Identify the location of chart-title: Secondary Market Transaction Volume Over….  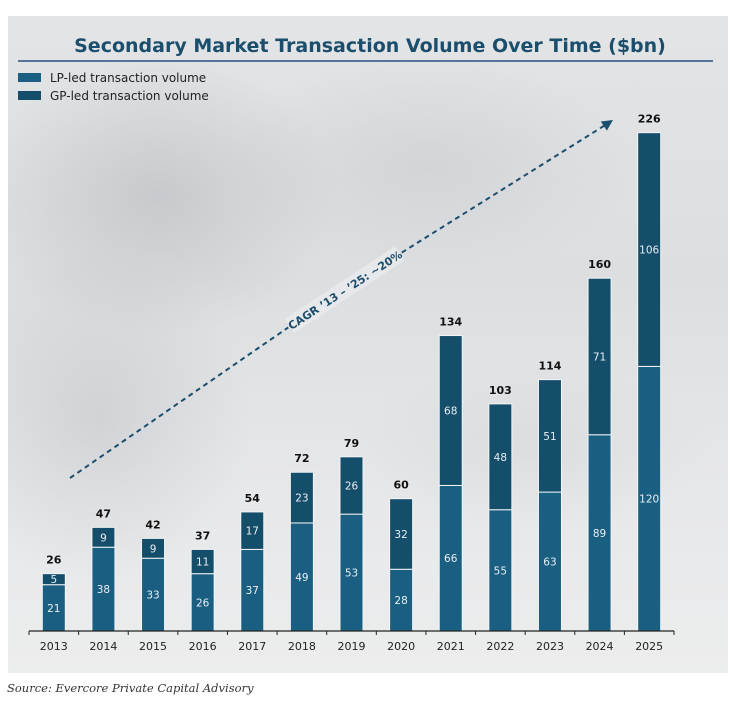
(370, 46).